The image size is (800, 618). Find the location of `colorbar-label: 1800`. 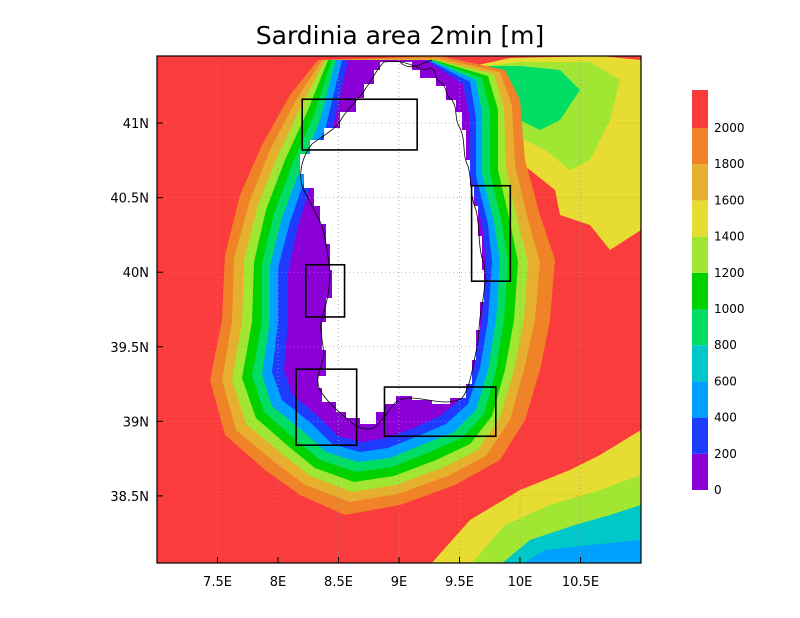

colorbar-label: 1800 is located at coordinates (729, 164).